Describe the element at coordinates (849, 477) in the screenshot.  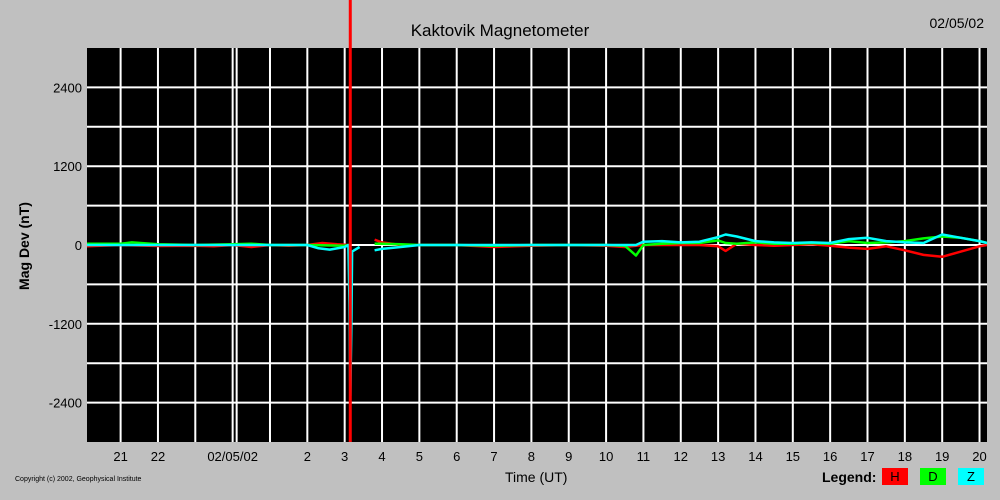
I see `legend-label: Legend:` at that location.